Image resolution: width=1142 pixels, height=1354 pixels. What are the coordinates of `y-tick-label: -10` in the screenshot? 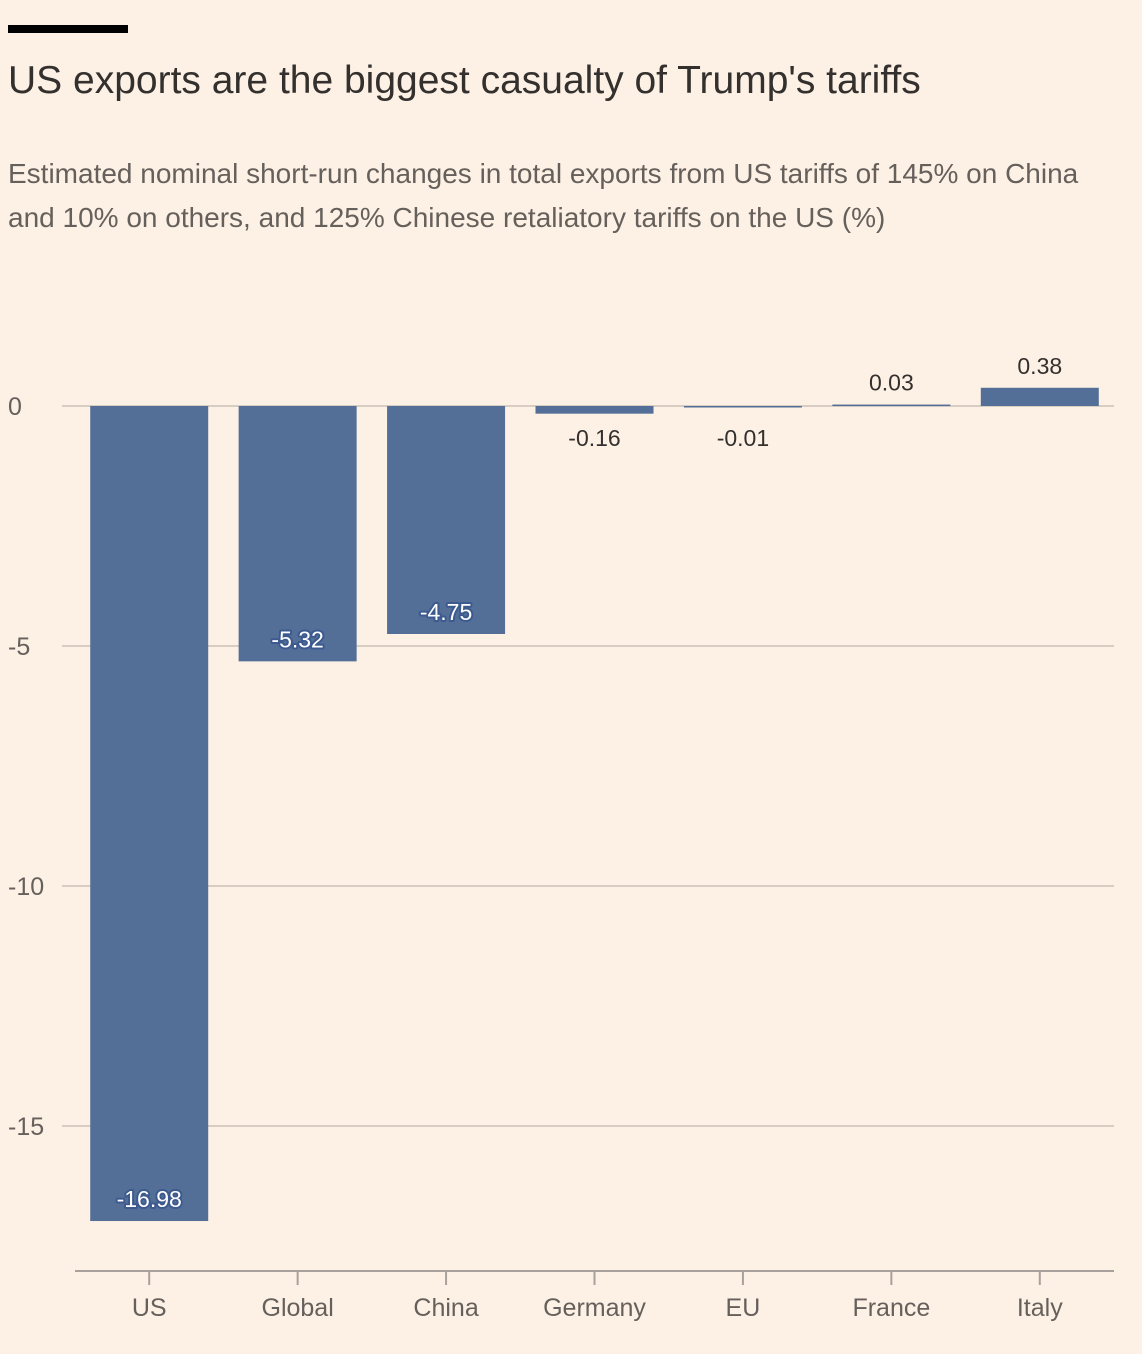 It's located at (26, 887).